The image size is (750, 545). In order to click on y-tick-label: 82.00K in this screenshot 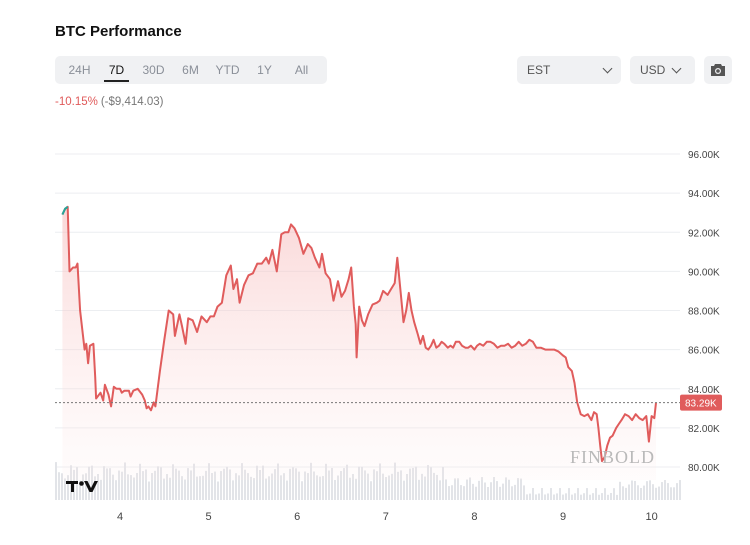, I will do `click(704, 429)`.